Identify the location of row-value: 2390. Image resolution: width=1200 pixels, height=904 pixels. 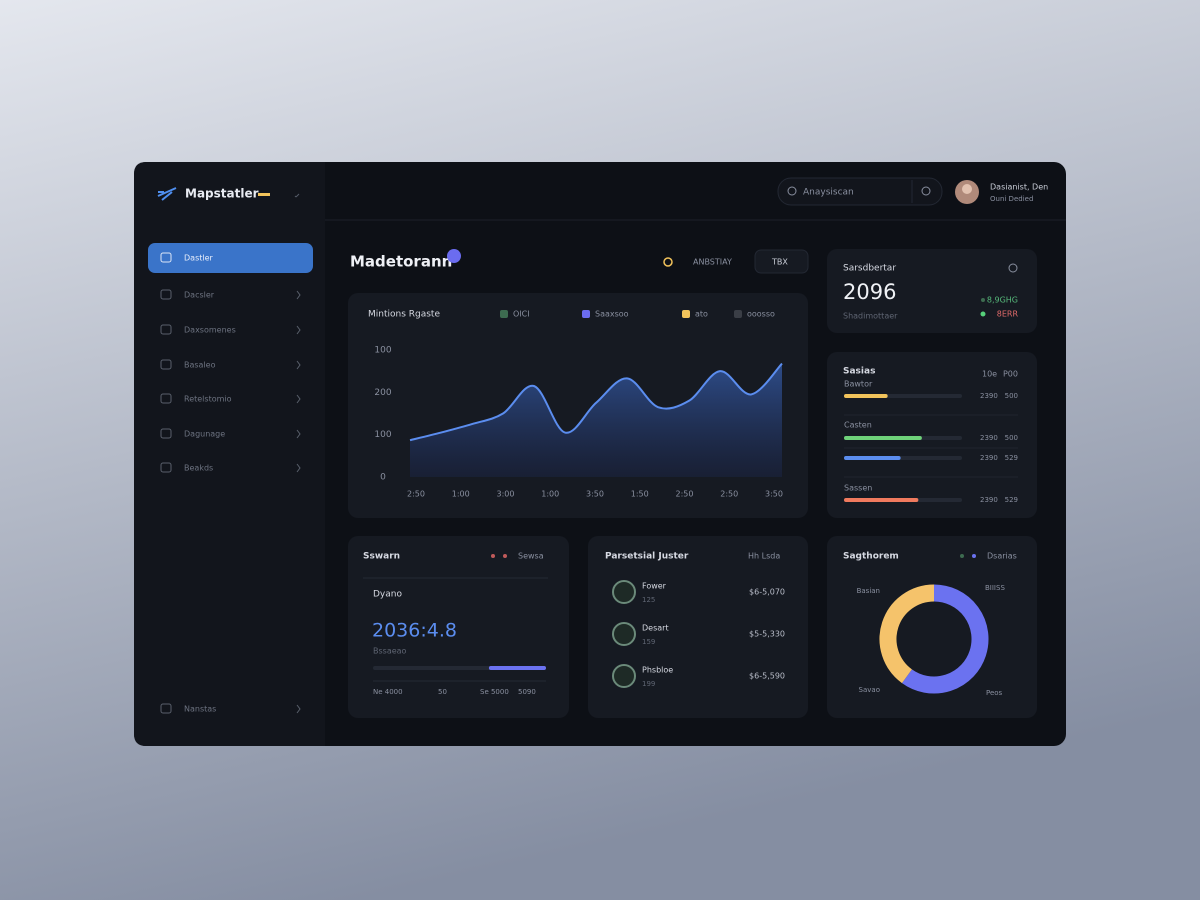
(989, 438).